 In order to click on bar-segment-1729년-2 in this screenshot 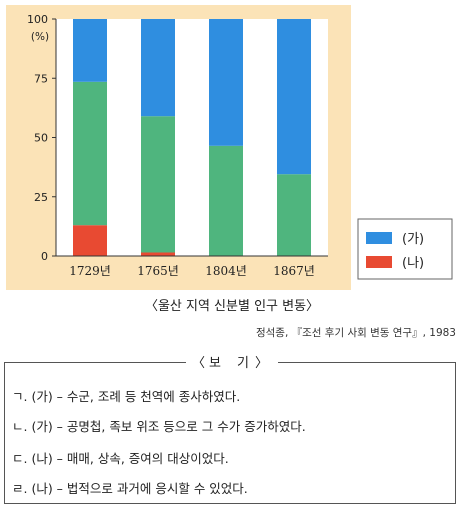, I will do `click(90, 50)`.